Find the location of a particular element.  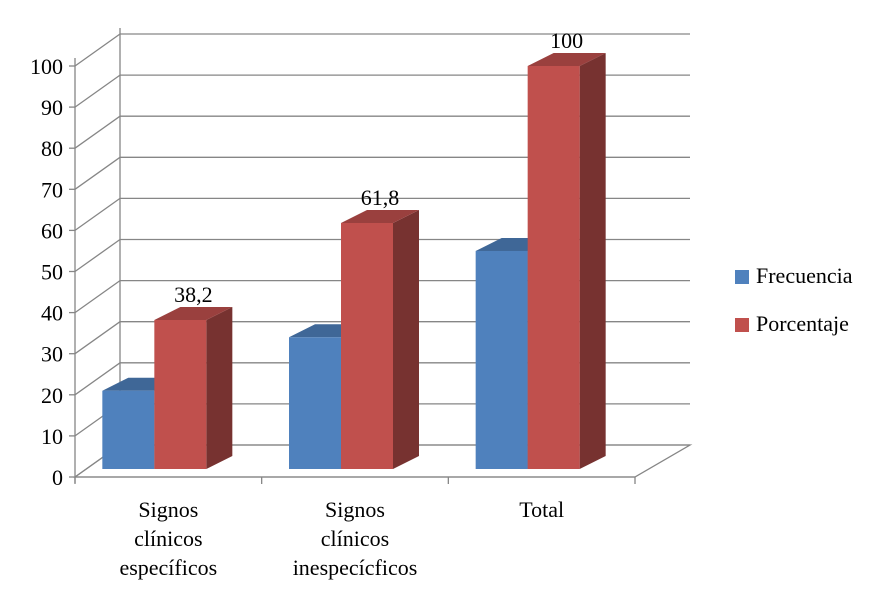

y-tick-label: 50 is located at coordinates (52, 272).